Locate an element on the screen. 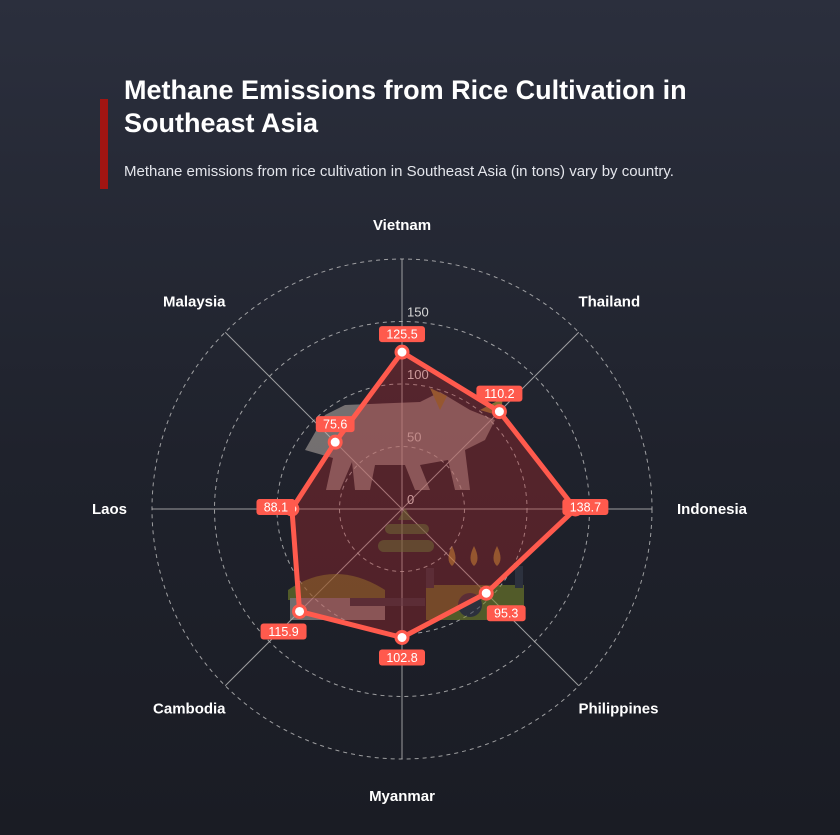  radial-tick-label: 0 is located at coordinates (410, 499).